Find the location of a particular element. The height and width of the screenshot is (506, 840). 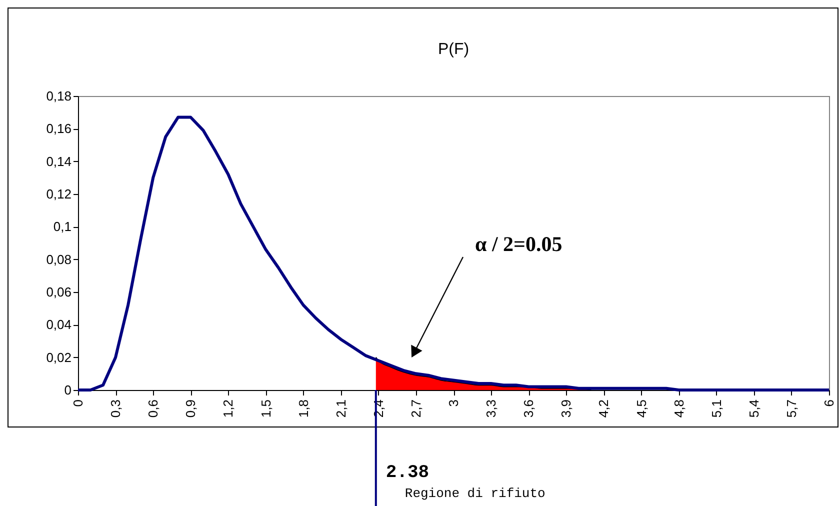

x-tick-label: 1,8 is located at coordinates (303, 409).